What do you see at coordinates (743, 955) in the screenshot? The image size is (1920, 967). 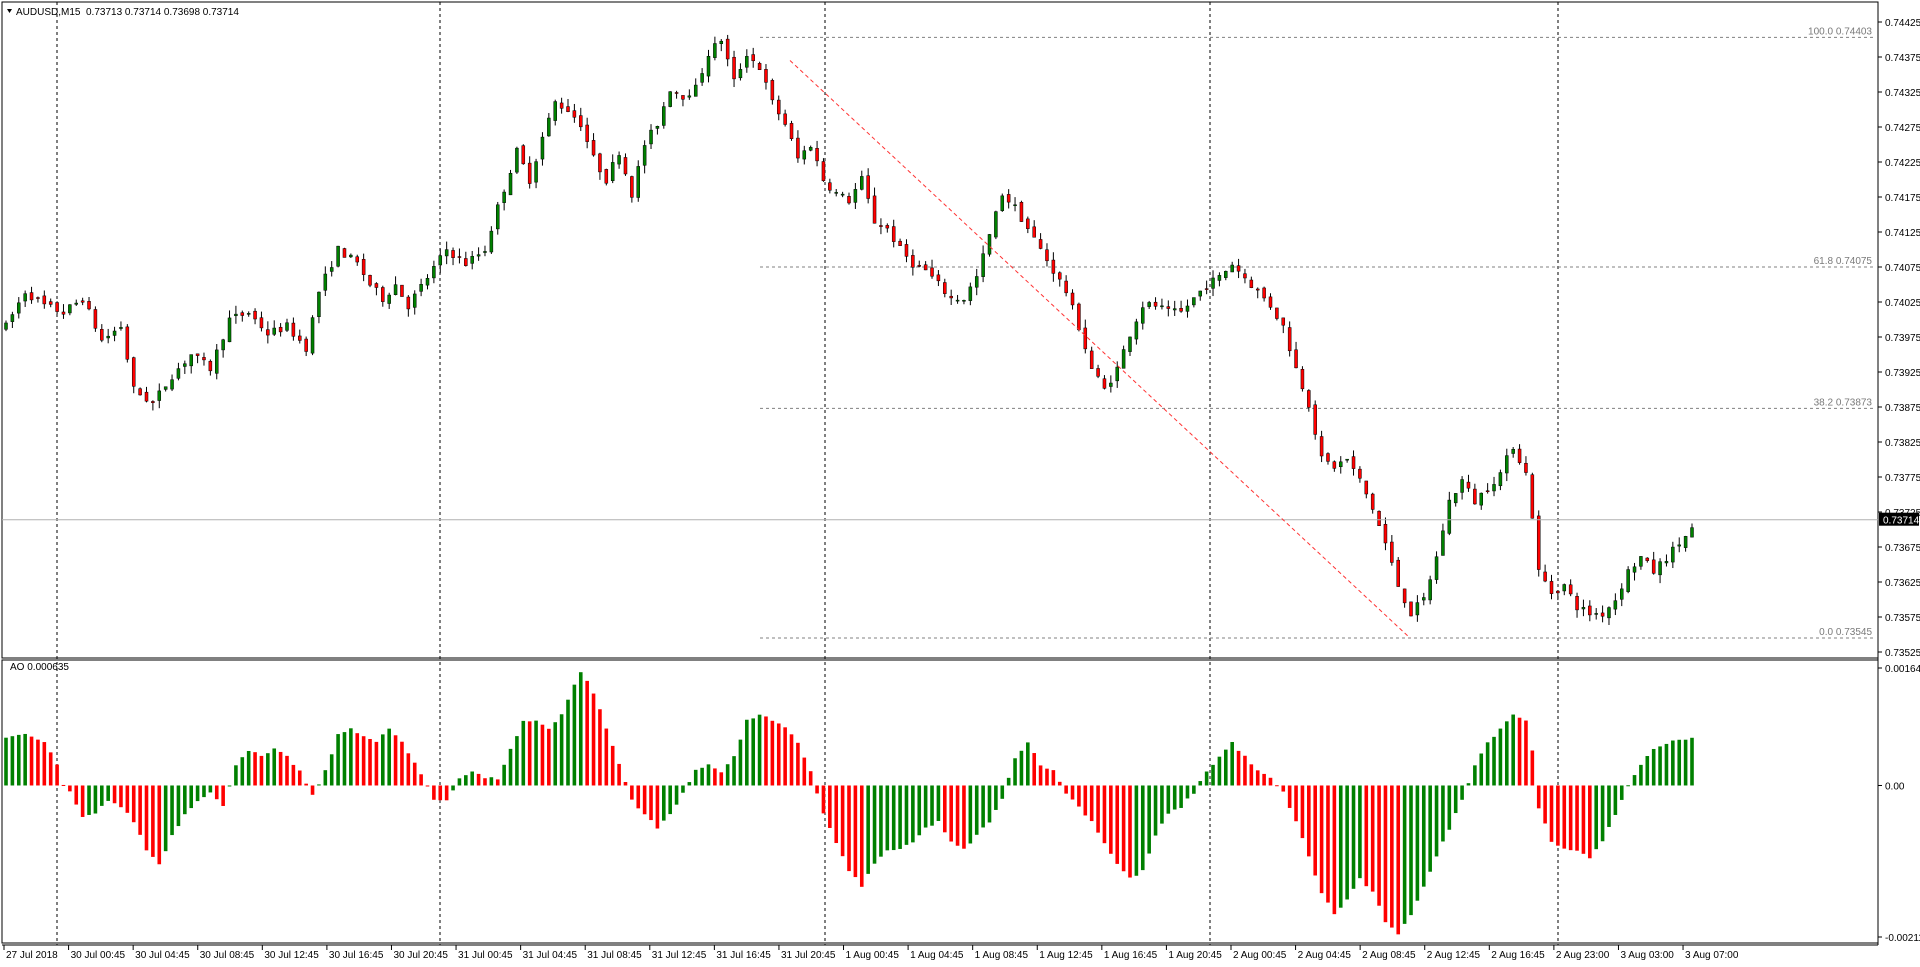 I see `time-tick-label: 31 Jul 16:45` at bounding box center [743, 955].